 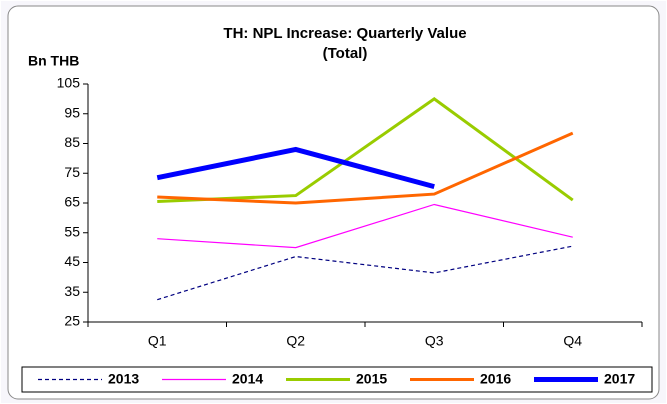 I want to click on y-tick-label: 35, so click(x=72, y=291).